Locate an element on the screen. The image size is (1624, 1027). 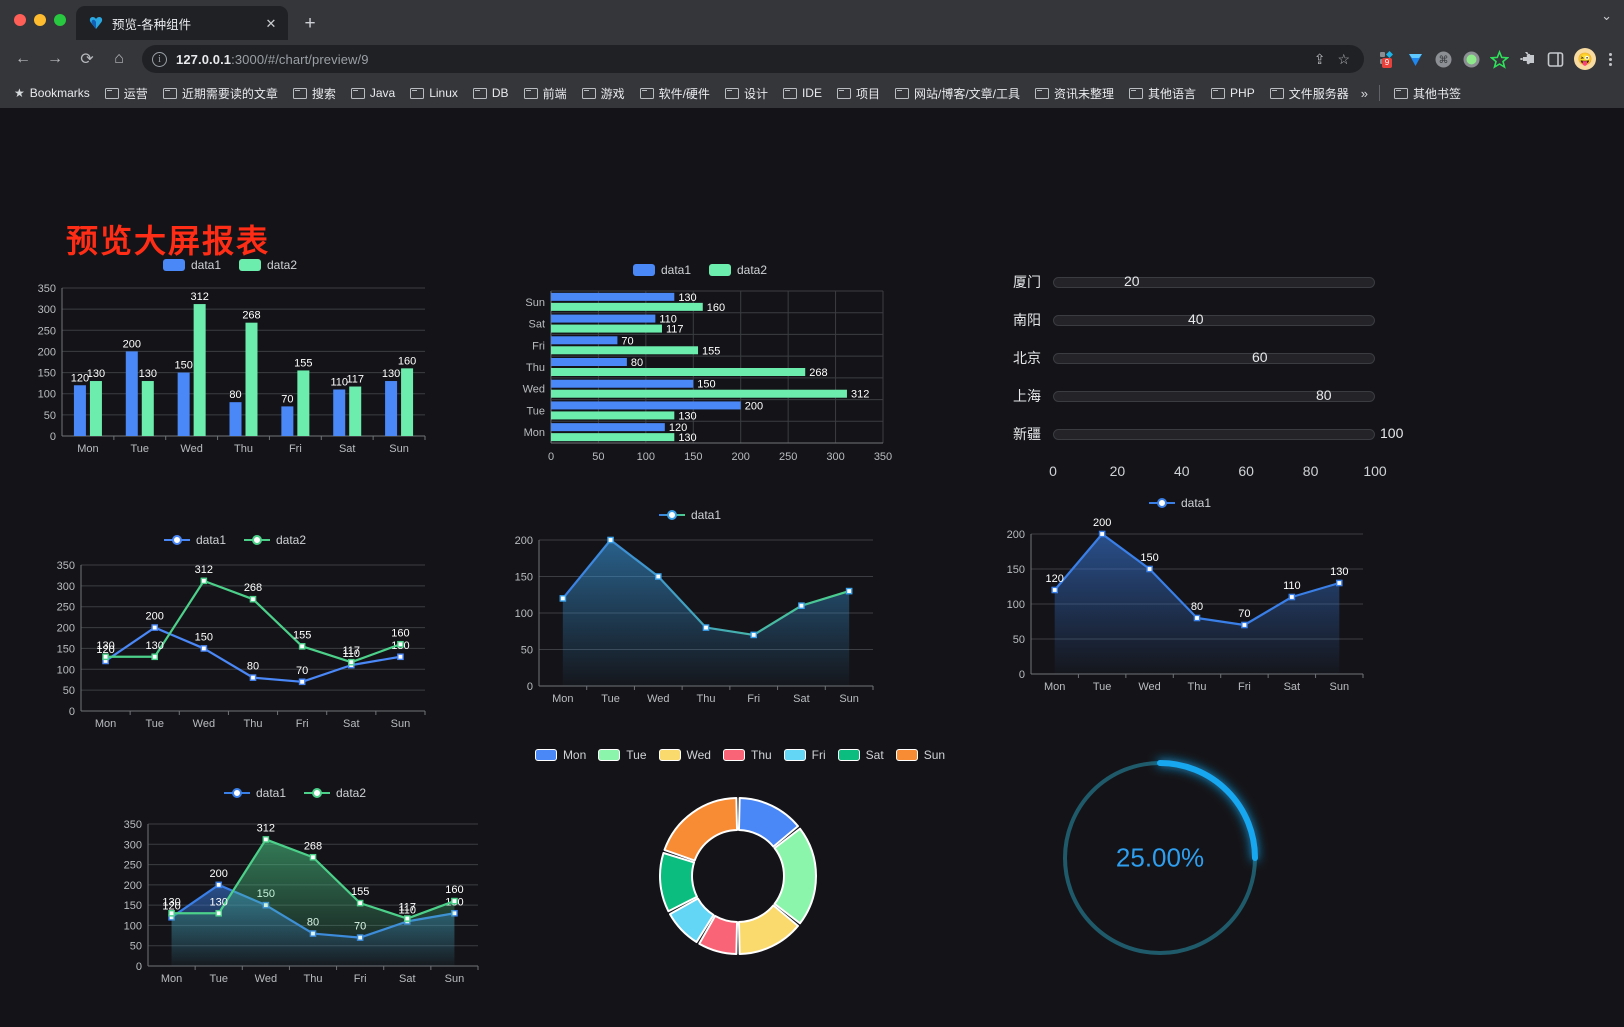
bookmark-item: 运营 is located at coordinates (126, 93).